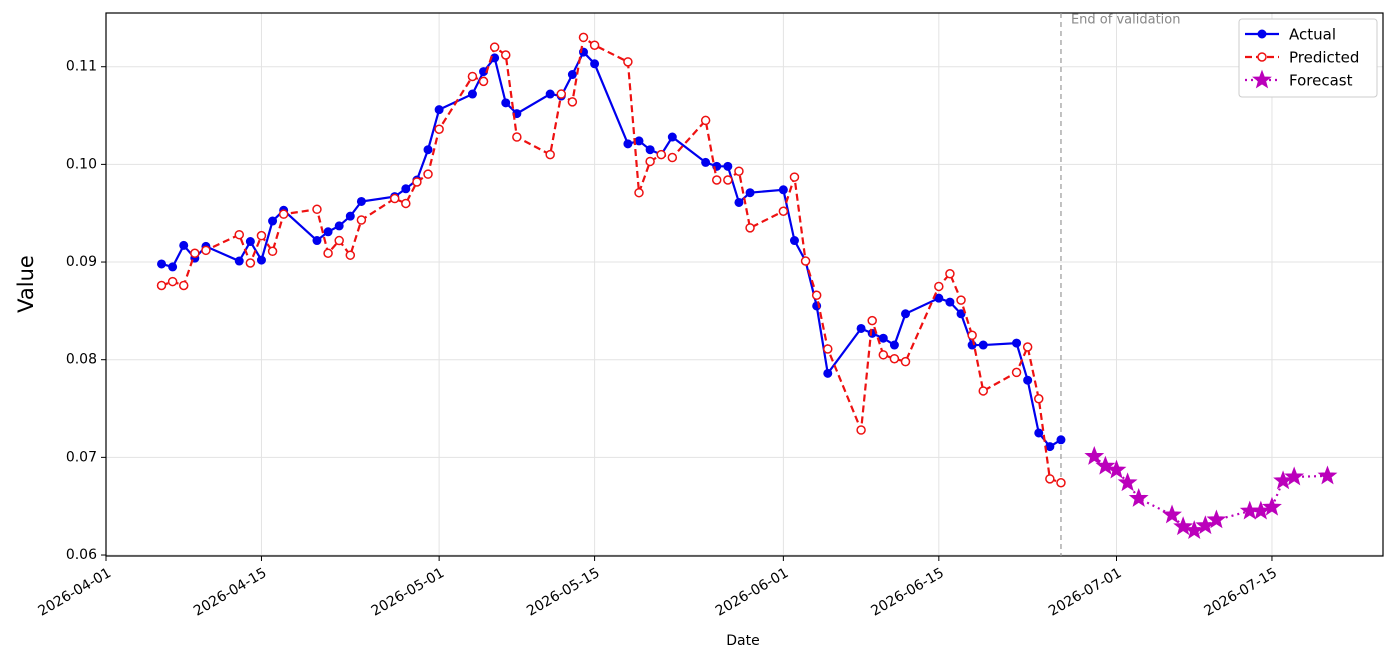 This screenshot has height=669, width=1400. What do you see at coordinates (1321, 81) in the screenshot?
I see `legend-label: Forecast` at bounding box center [1321, 81].